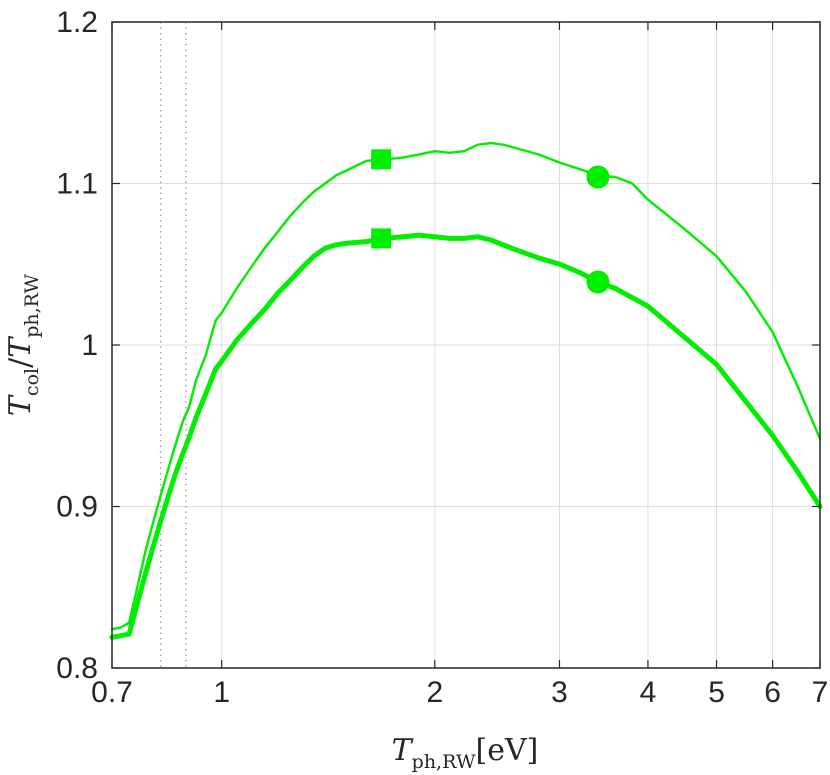 This screenshot has height=775, width=830. I want to click on x-axis-label-subscript: ph,RW, so click(444, 762).